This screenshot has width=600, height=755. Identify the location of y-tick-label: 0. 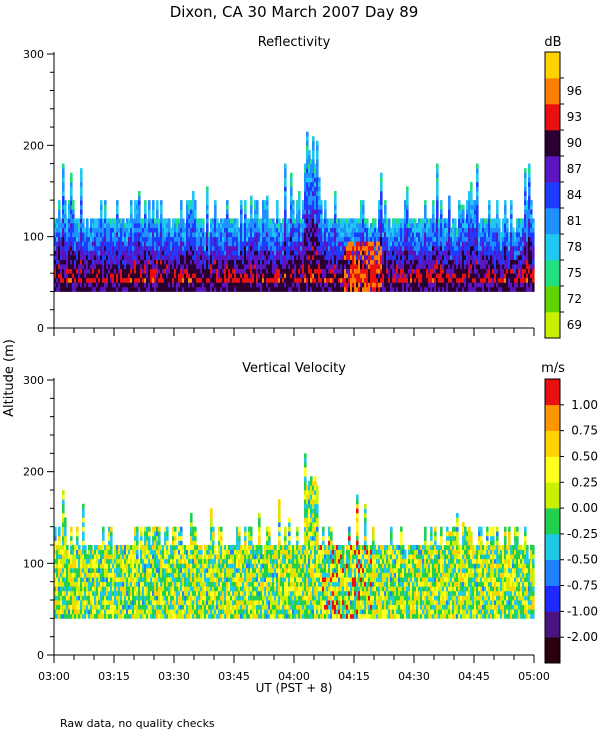
(40, 328).